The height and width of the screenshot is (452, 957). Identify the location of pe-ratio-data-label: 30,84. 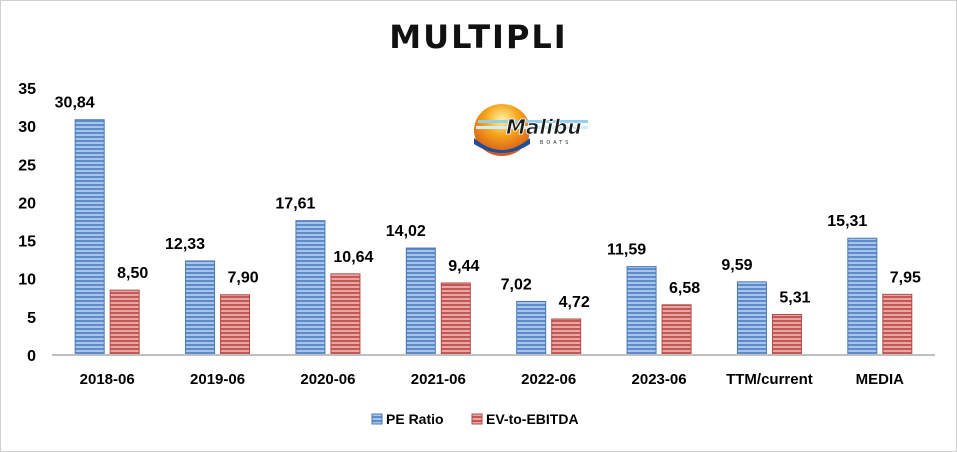
(75, 103).